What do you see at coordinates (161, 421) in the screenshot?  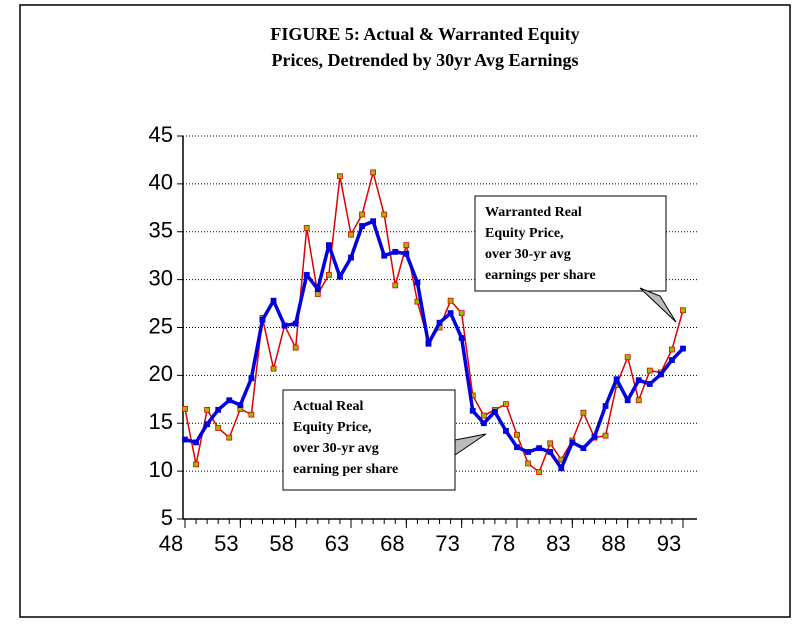 I see `y-tick-label: 15` at bounding box center [161, 421].